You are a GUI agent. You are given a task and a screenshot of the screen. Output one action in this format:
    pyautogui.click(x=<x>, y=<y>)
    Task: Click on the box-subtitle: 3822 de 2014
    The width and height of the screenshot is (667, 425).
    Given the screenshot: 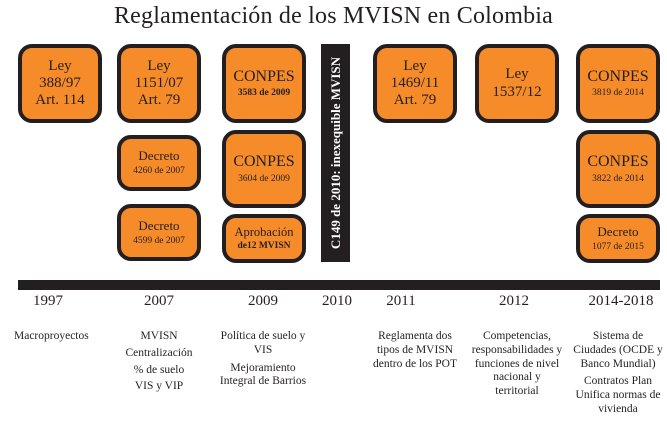 What is the action you would take?
    pyautogui.click(x=618, y=178)
    